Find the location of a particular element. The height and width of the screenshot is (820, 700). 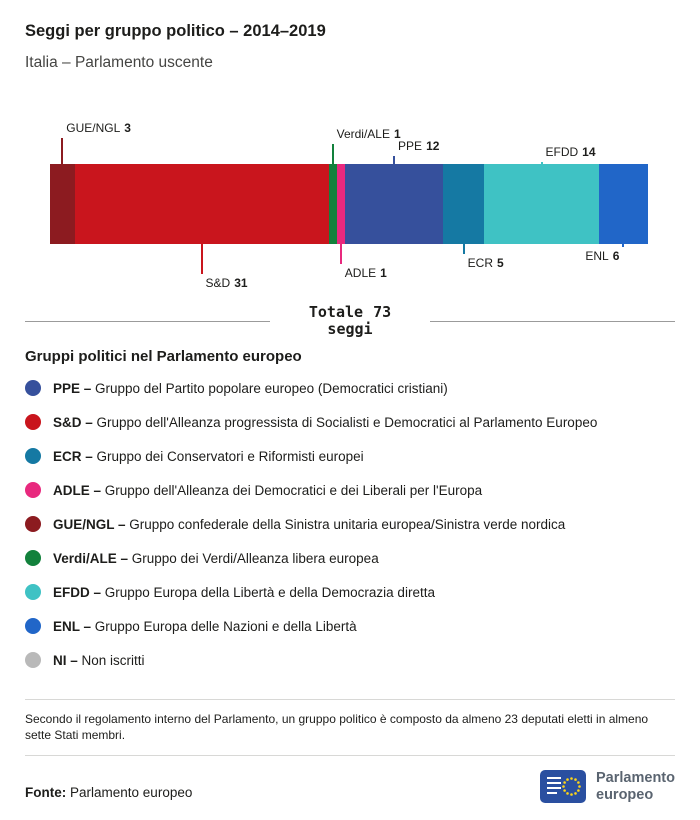

legend-label: NI – Non iscritti is located at coordinates (99, 660).